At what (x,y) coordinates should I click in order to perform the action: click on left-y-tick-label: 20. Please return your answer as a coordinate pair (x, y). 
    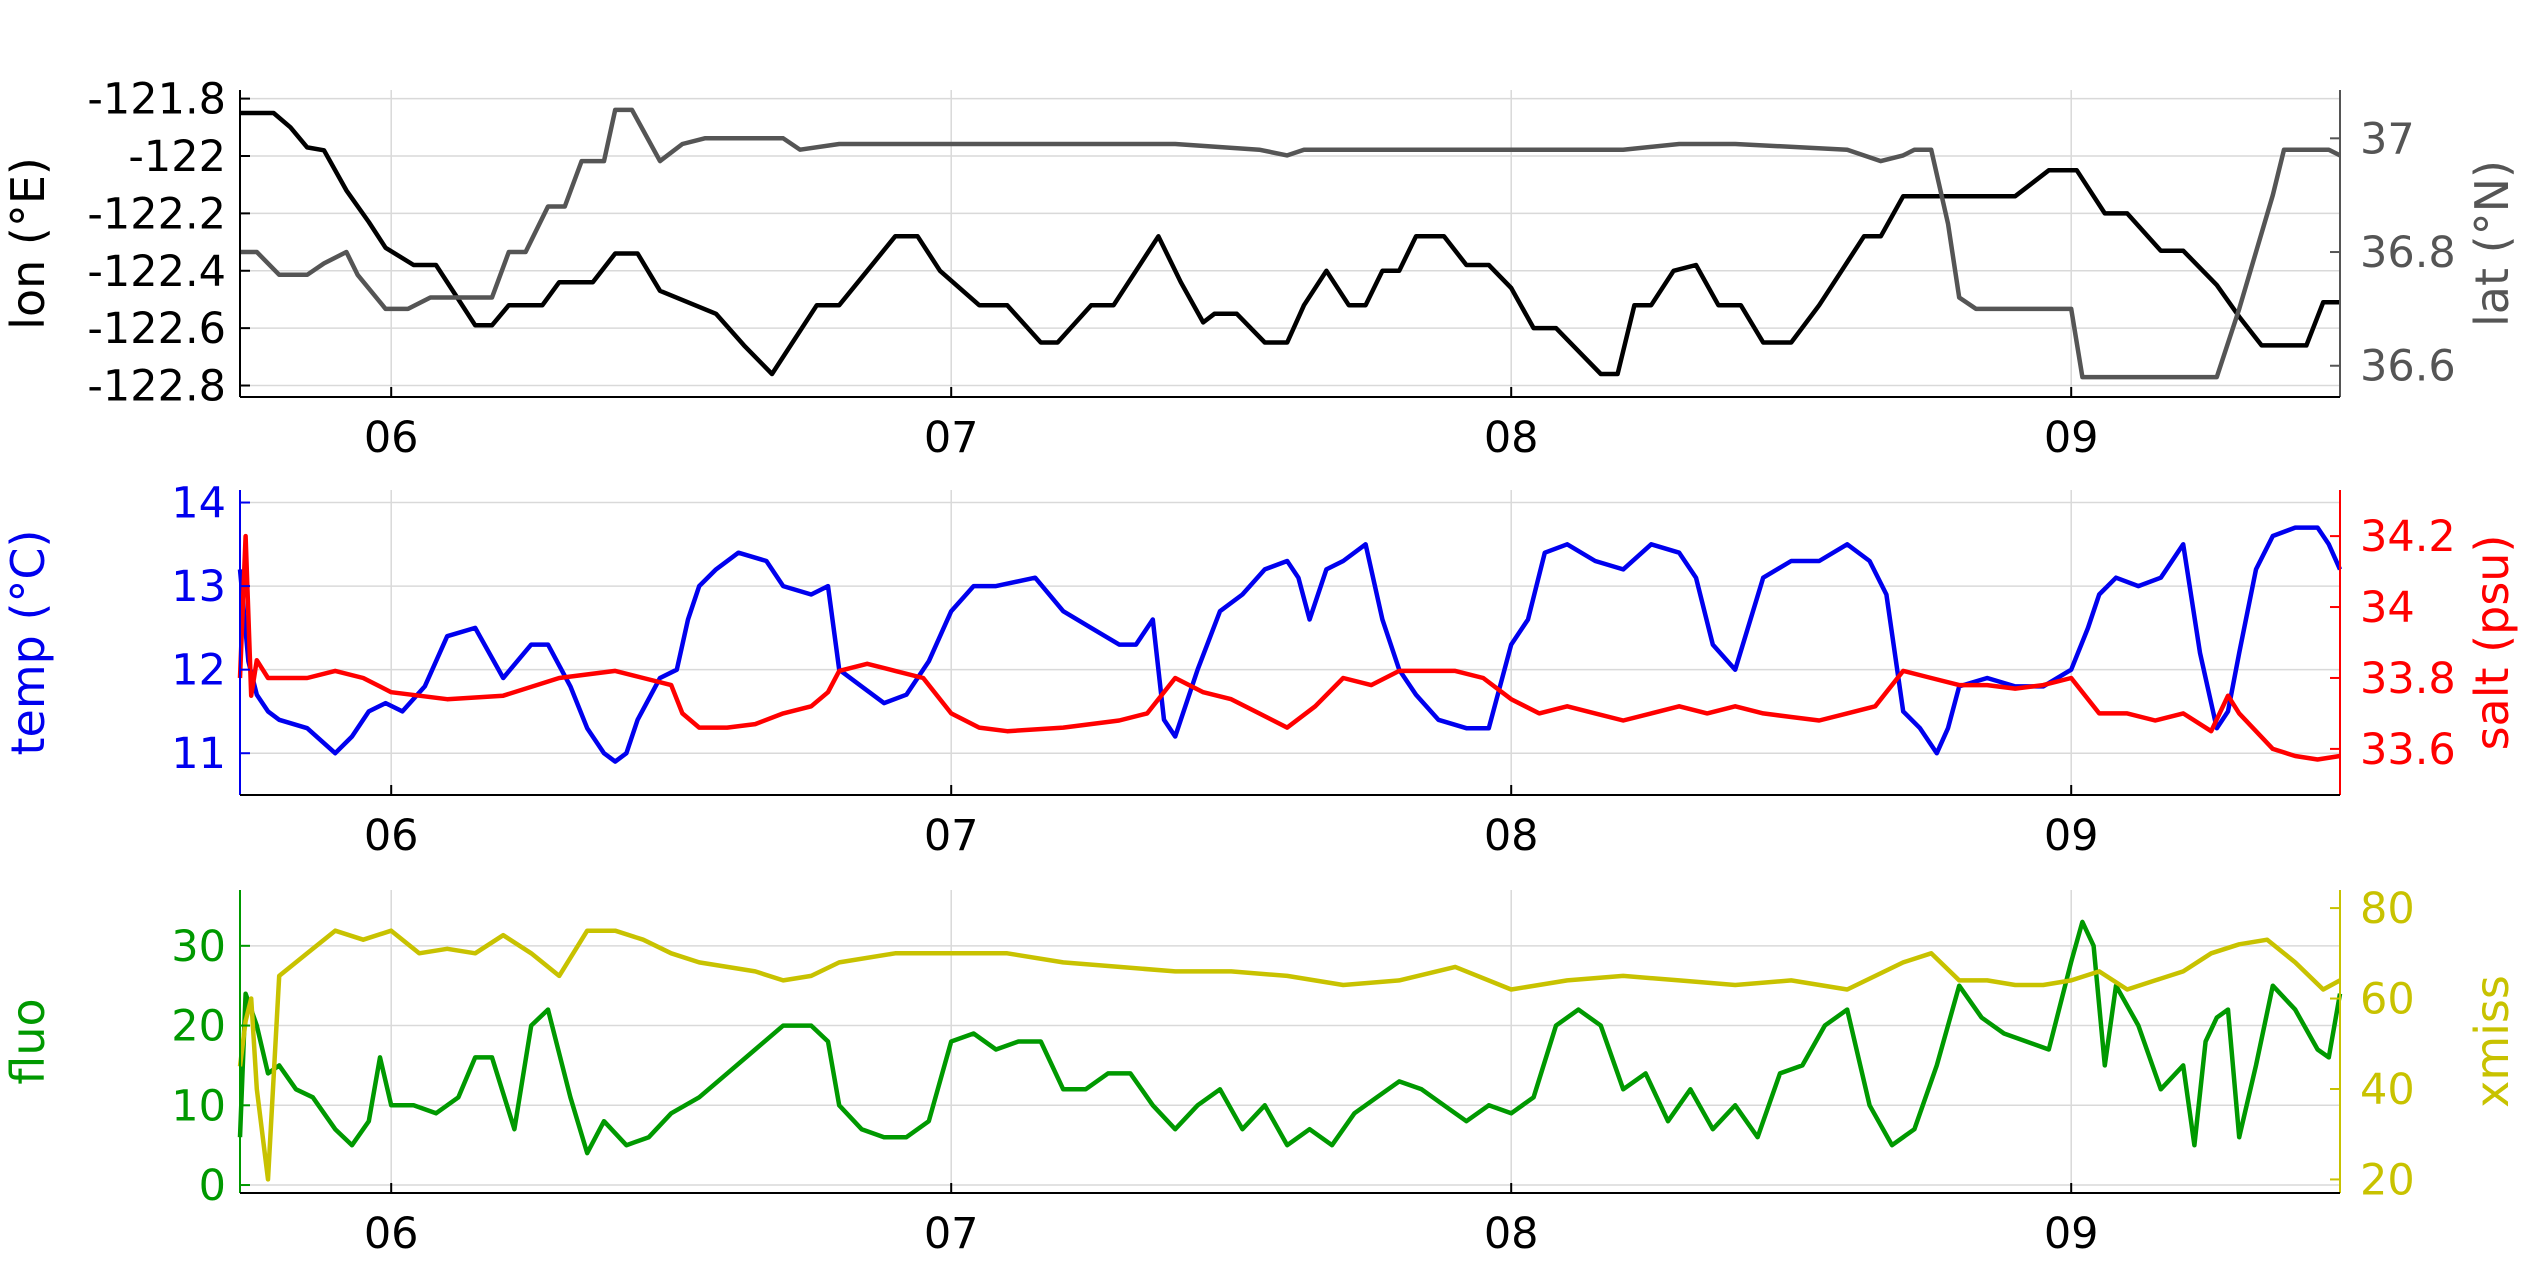
    Looking at the image, I should click on (198, 1027).